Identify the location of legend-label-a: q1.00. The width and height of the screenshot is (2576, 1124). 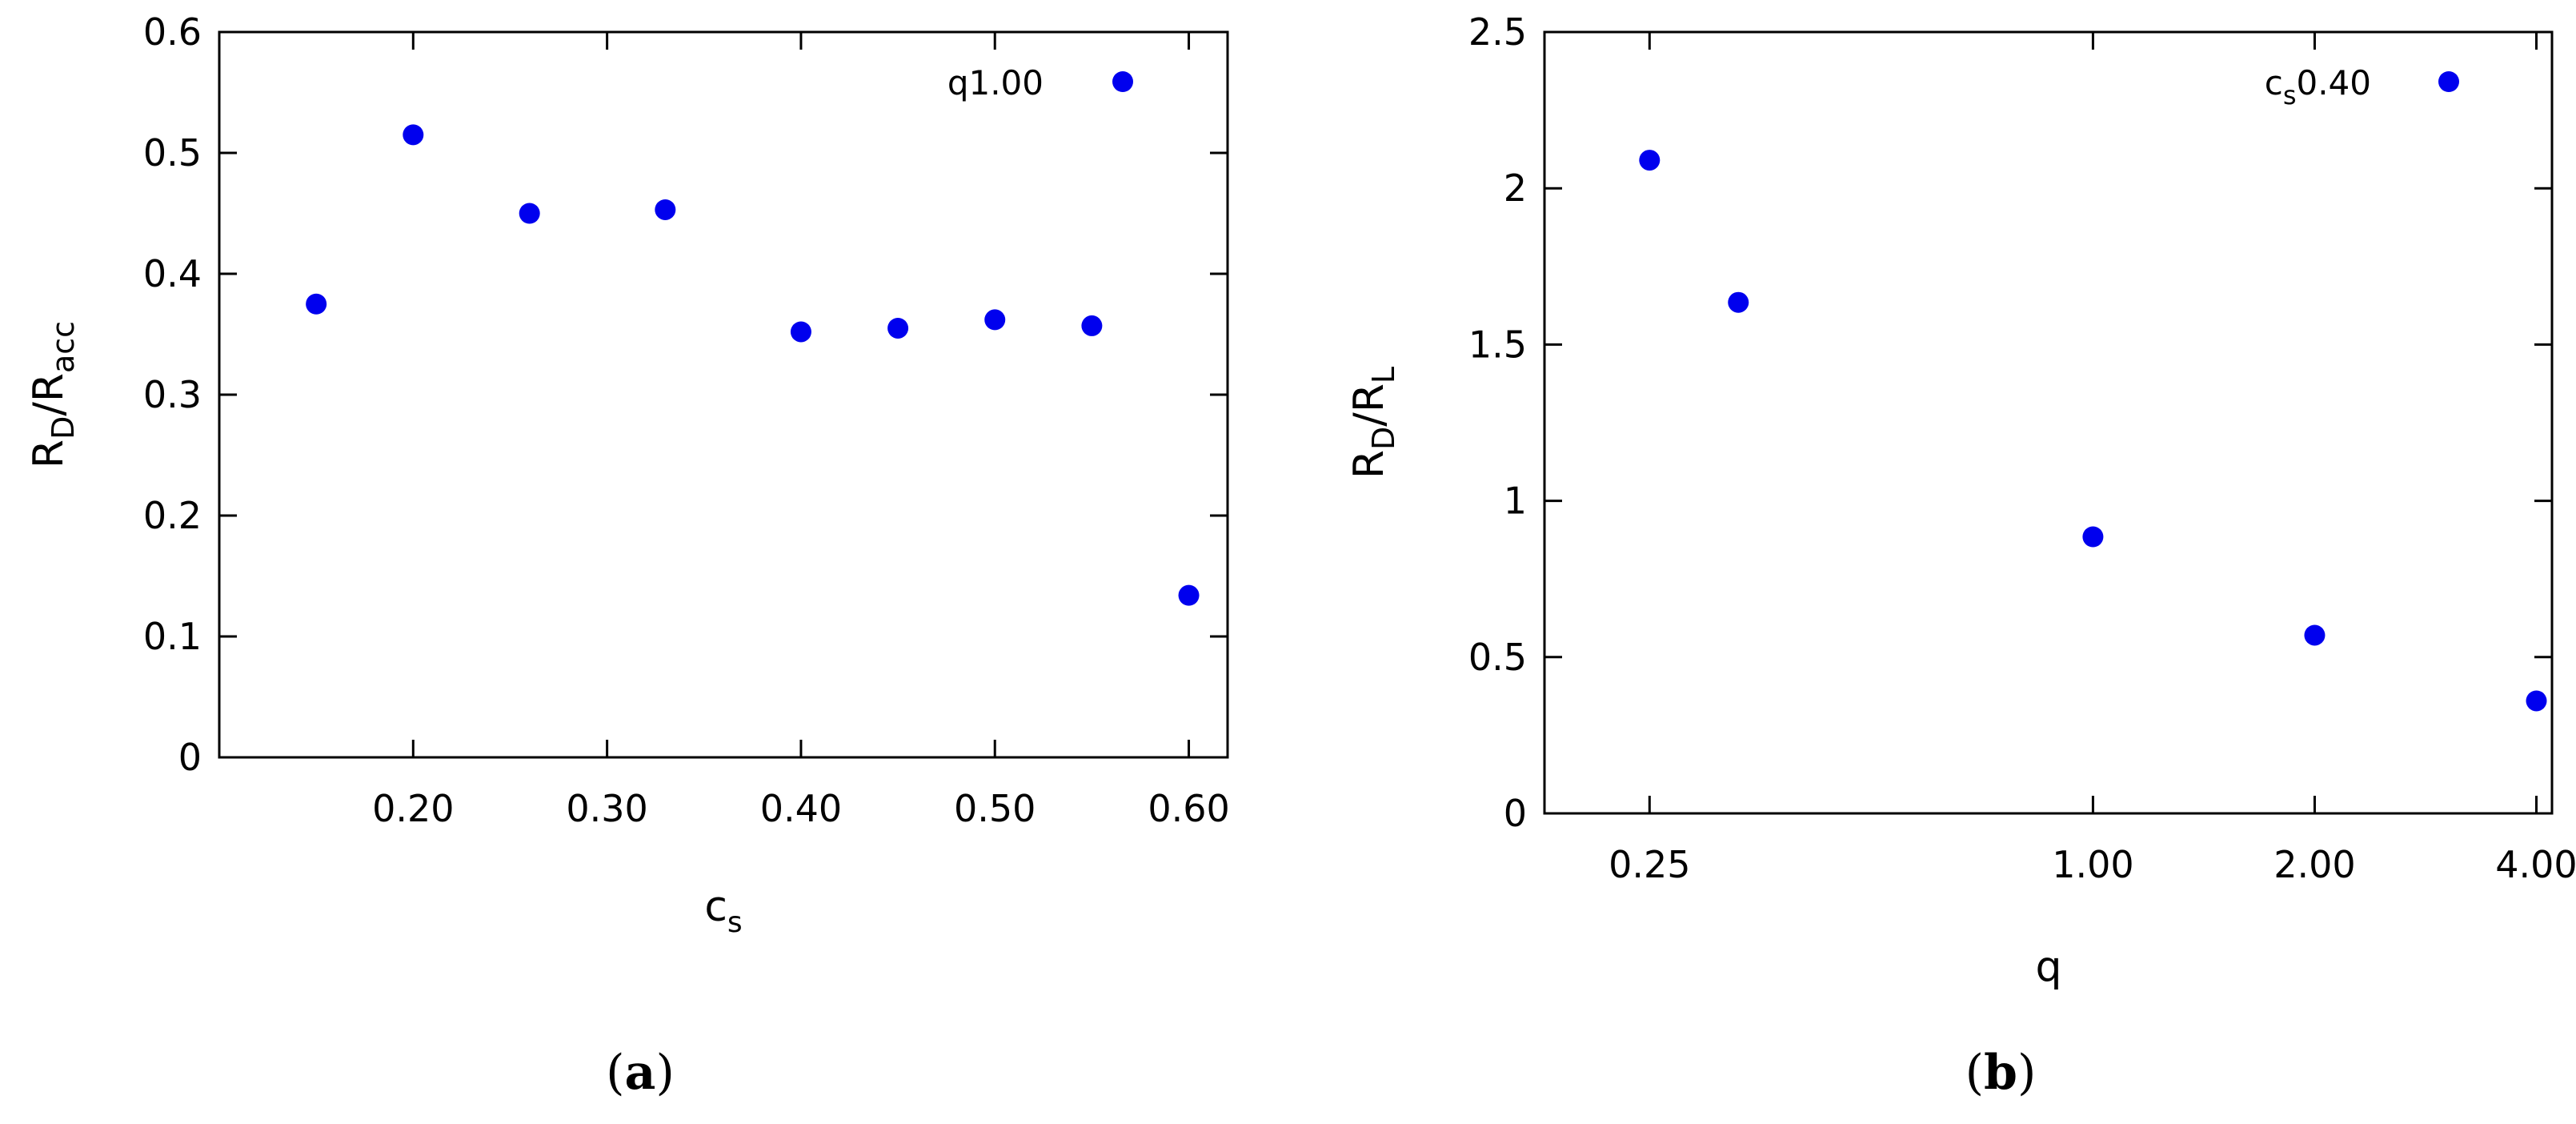
(995, 82).